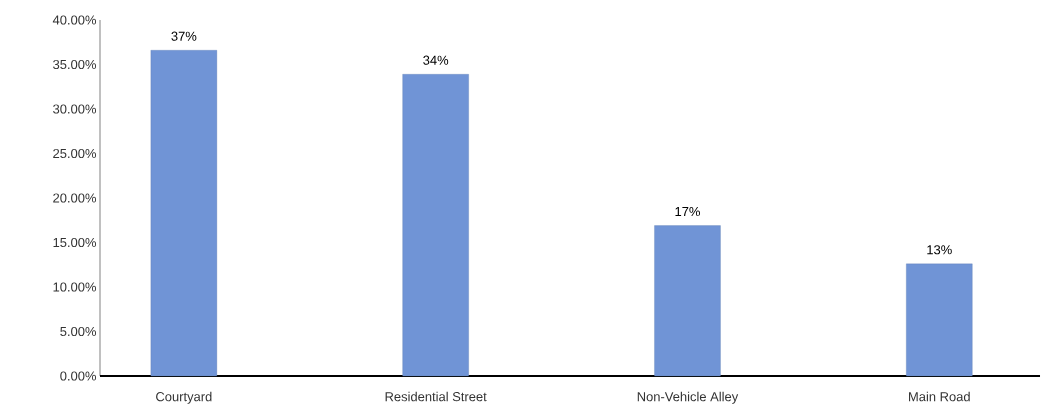 This screenshot has width=1061, height=418. I want to click on y-tick-label: 15.00%, so click(75, 242).